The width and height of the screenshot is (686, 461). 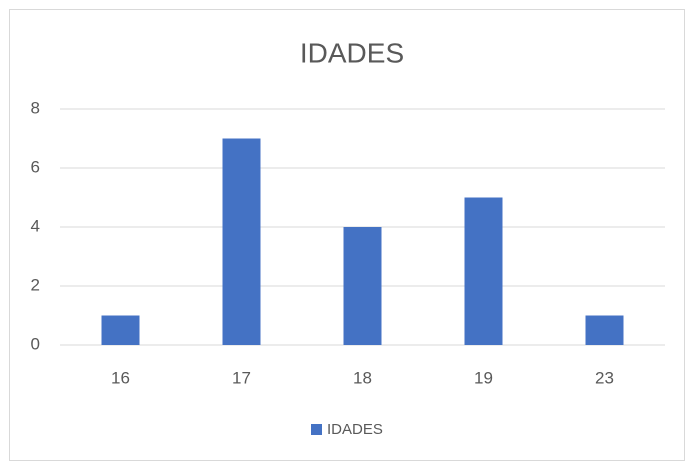 I want to click on chart-title: IDADES, so click(x=352, y=52).